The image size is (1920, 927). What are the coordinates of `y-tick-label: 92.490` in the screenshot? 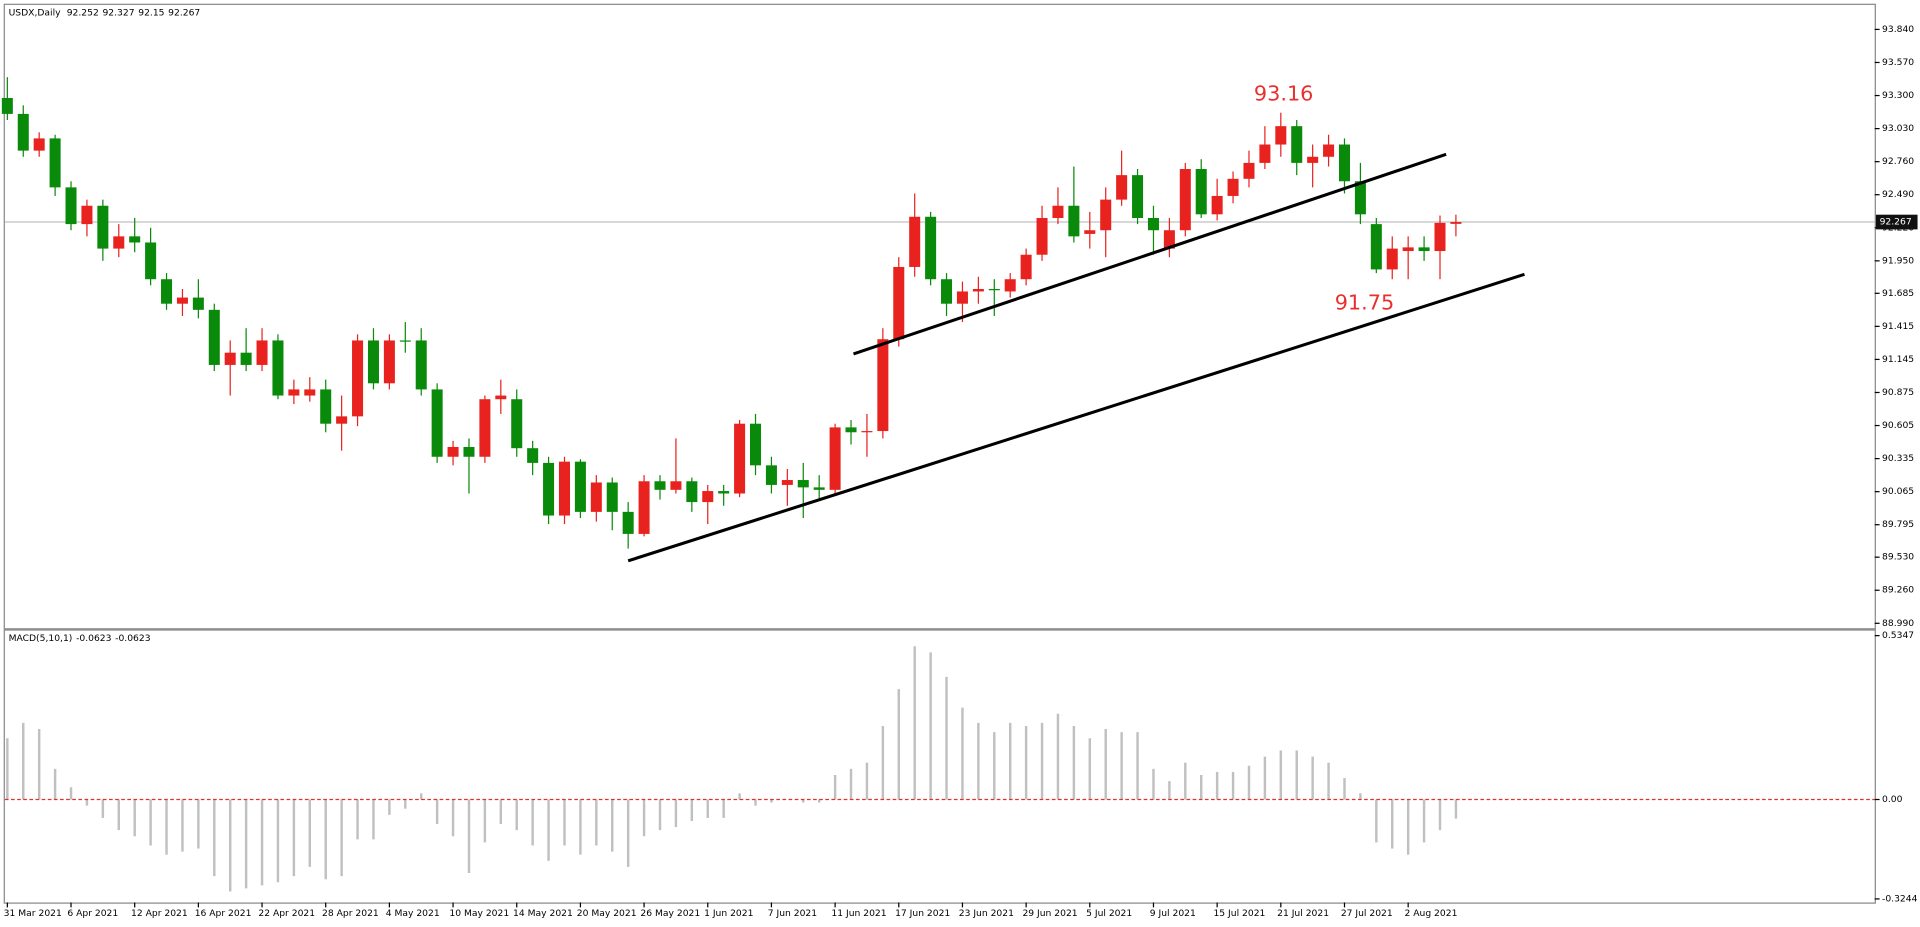 It's located at (1898, 194).